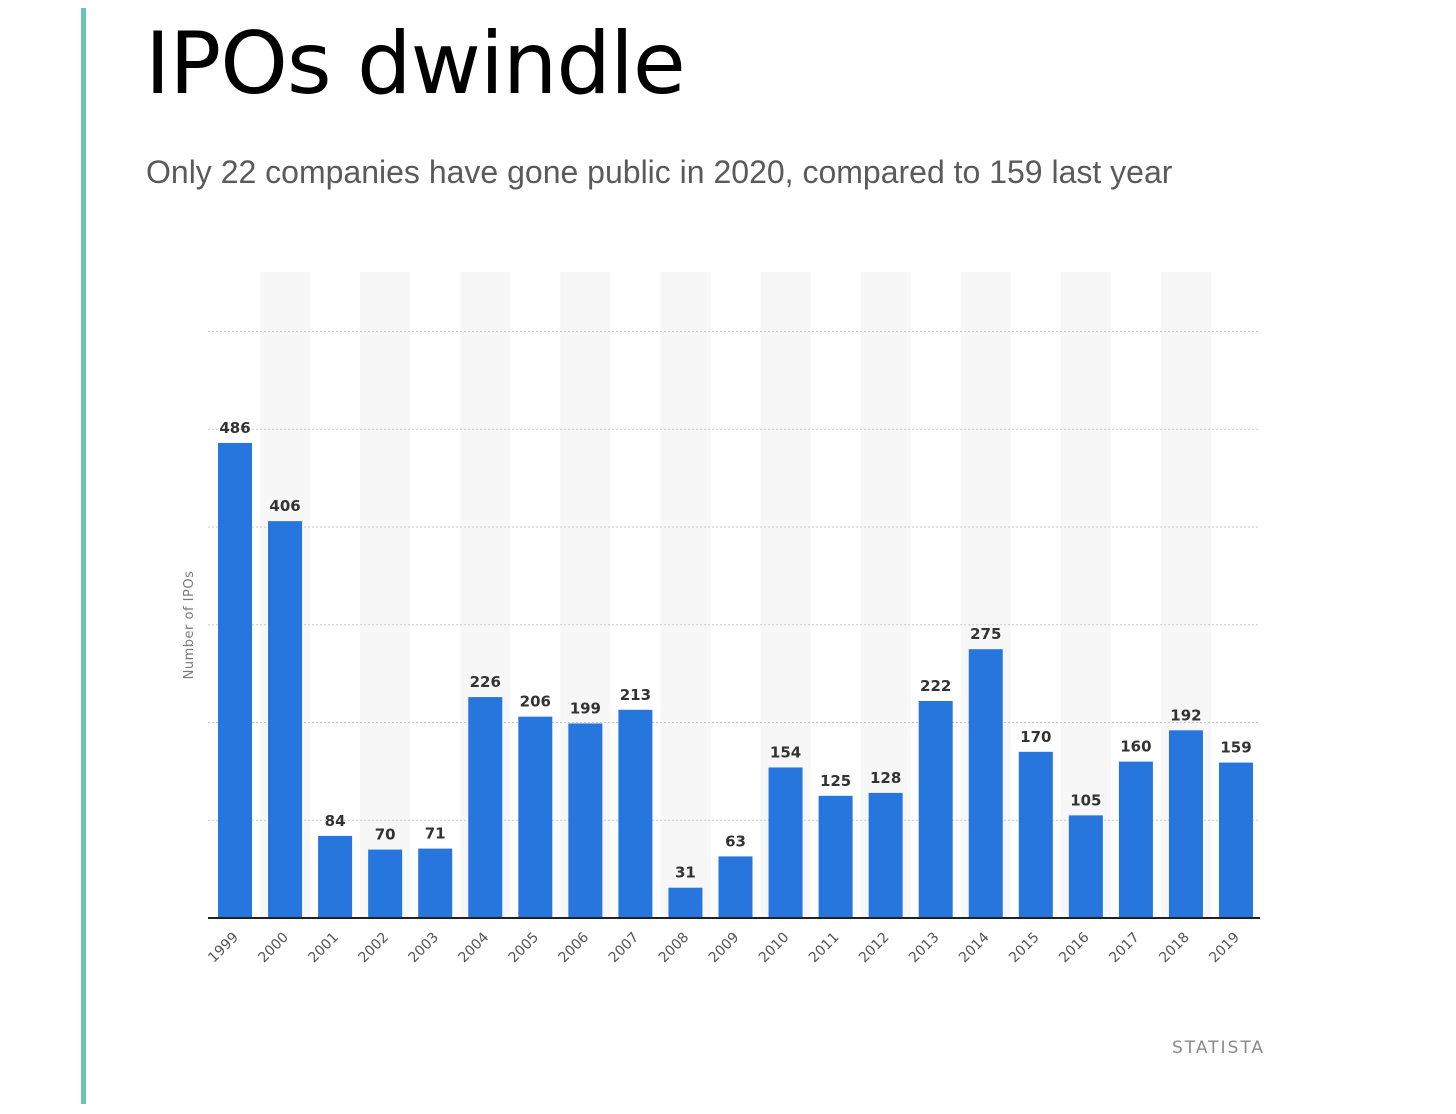 The image size is (1456, 1114). I want to click on x-tick-2004: 2004, so click(474, 947).